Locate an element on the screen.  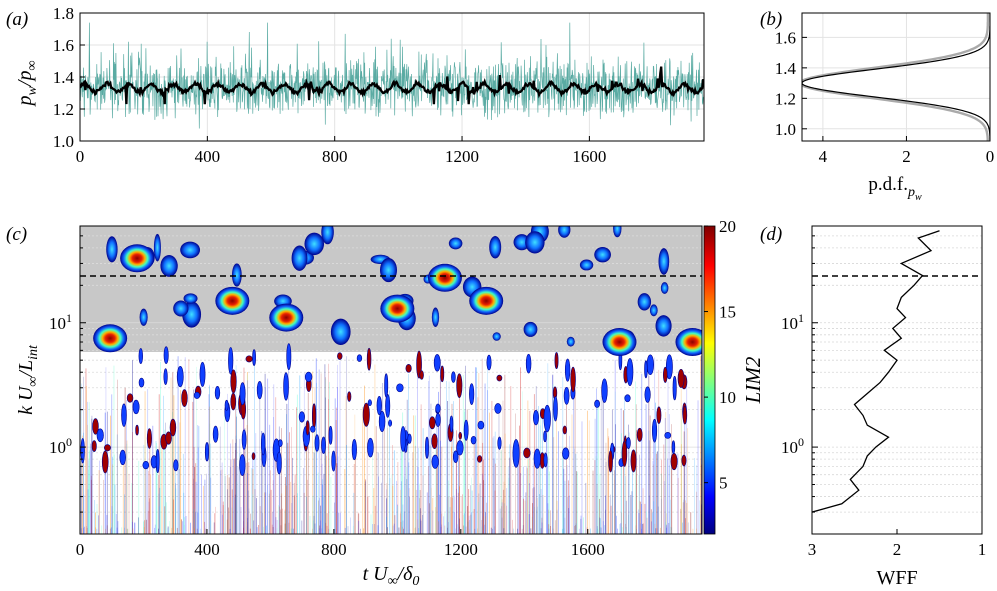
panel-b-pdf-grey is located at coordinates (896, 77).